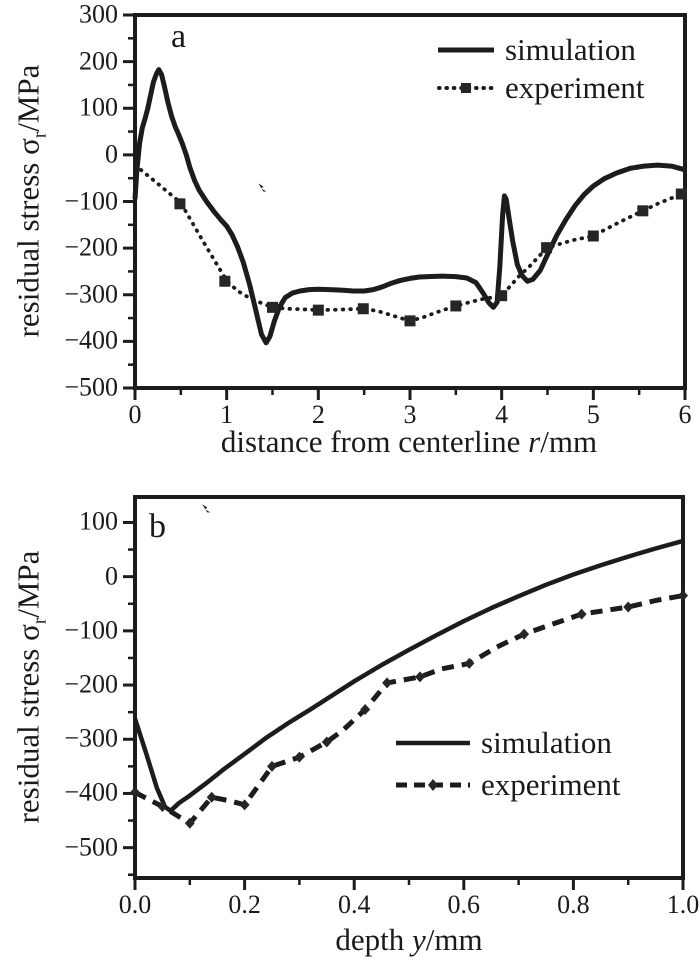 This screenshot has width=700, height=961. What do you see at coordinates (683, 904) in the screenshot?
I see `x-tick-label: 1.0` at bounding box center [683, 904].